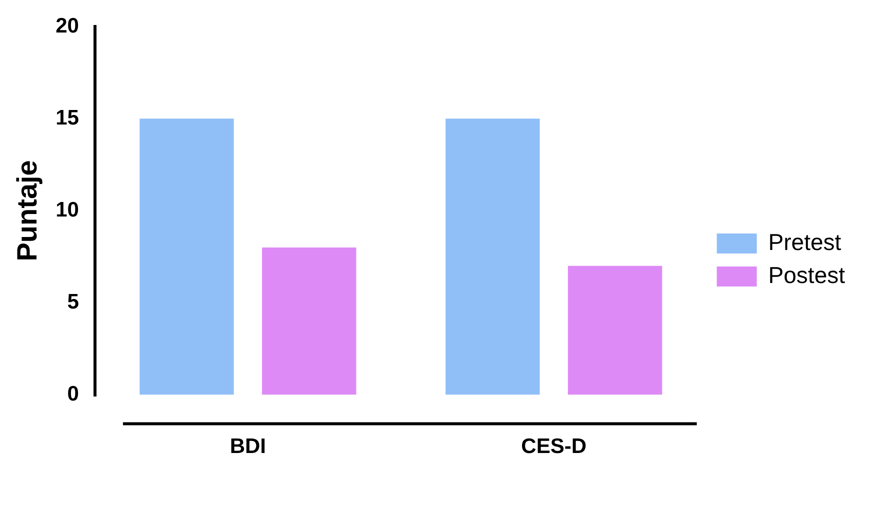 This screenshot has height=512, width=873. Describe the element at coordinates (27, 211) in the screenshot. I see `y-axis-title: Puntaje` at that location.